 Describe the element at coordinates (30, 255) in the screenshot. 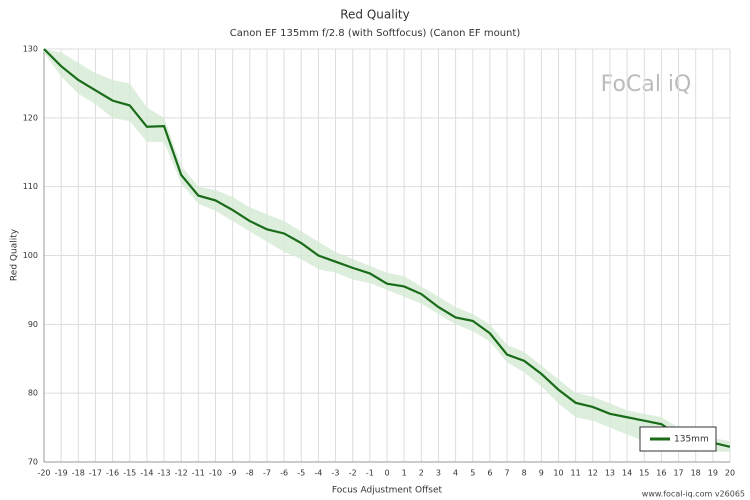

I see `y-tick-label: 100` at that location.